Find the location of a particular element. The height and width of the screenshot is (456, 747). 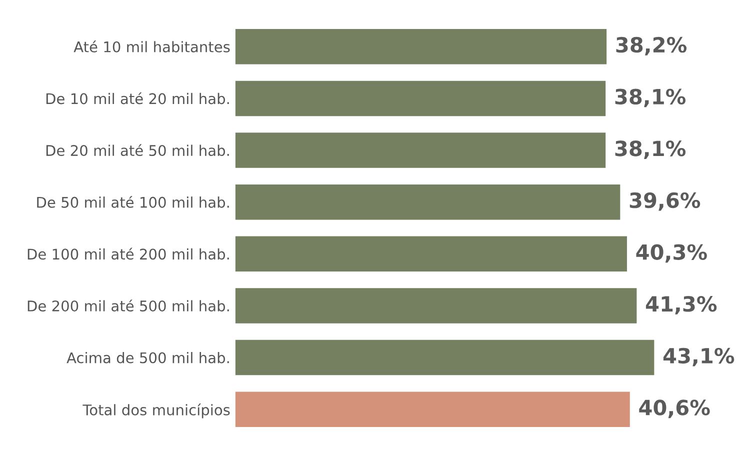

data-label: 41,3% is located at coordinates (681, 305).